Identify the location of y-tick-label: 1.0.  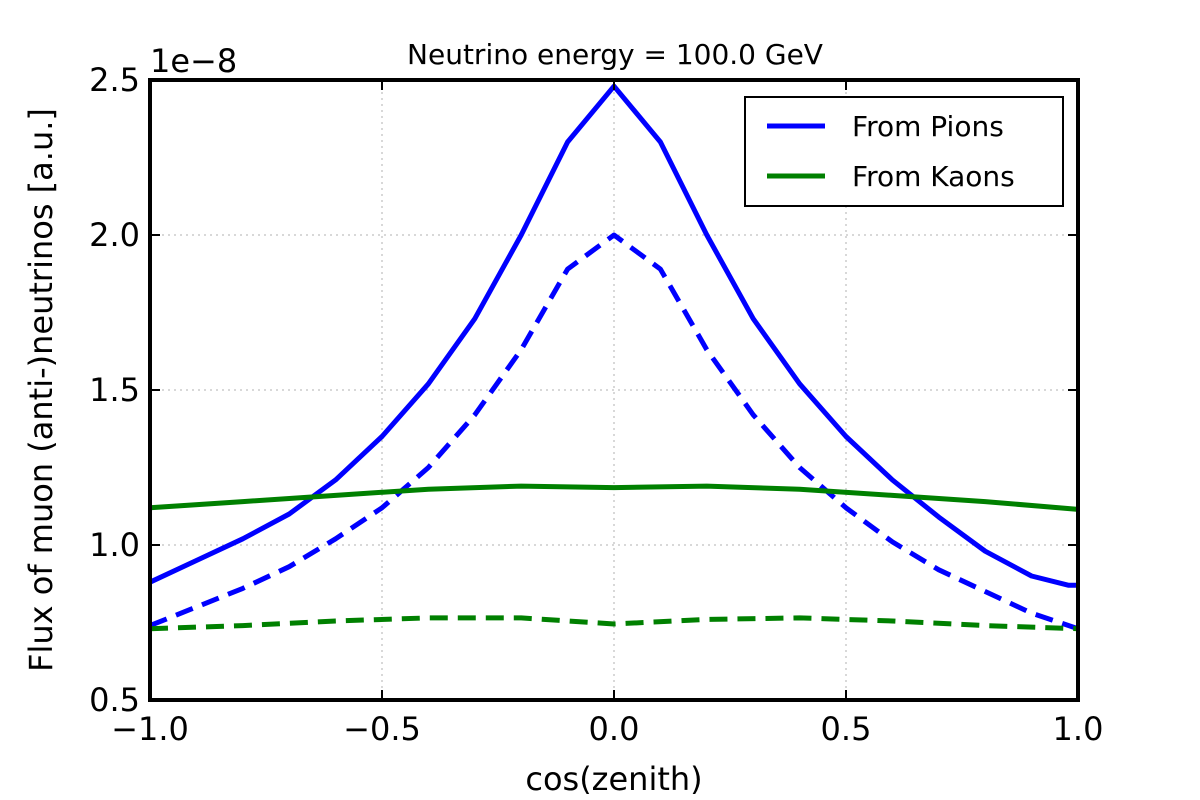
(114, 545).